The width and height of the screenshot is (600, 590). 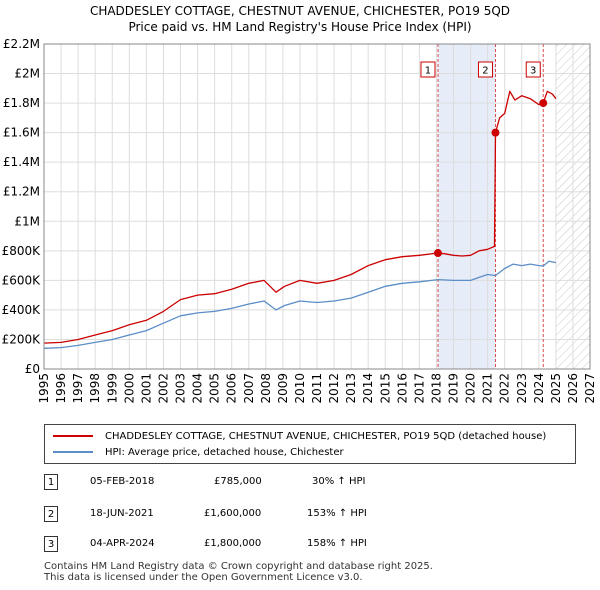 I want to click on x-tick-label: 2010, so click(x=300, y=388).